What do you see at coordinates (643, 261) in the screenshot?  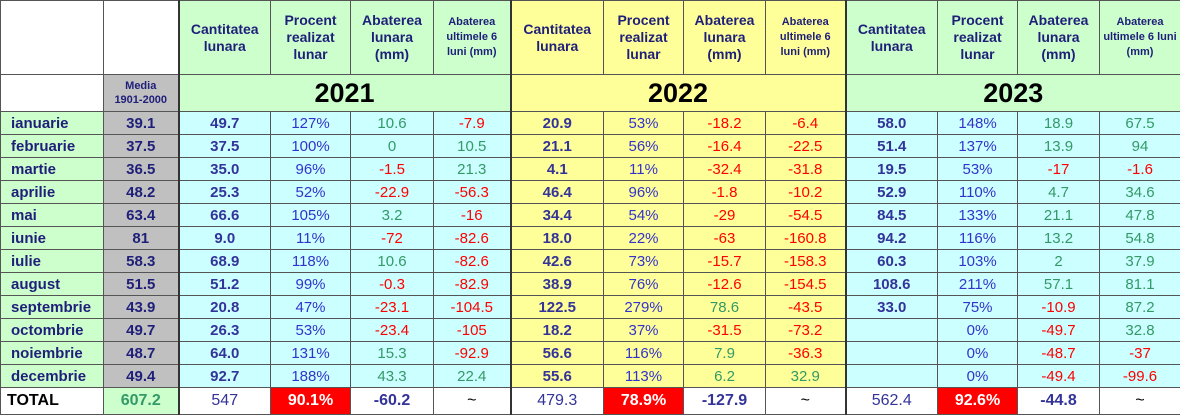 I see `value-cell: 73%` at bounding box center [643, 261].